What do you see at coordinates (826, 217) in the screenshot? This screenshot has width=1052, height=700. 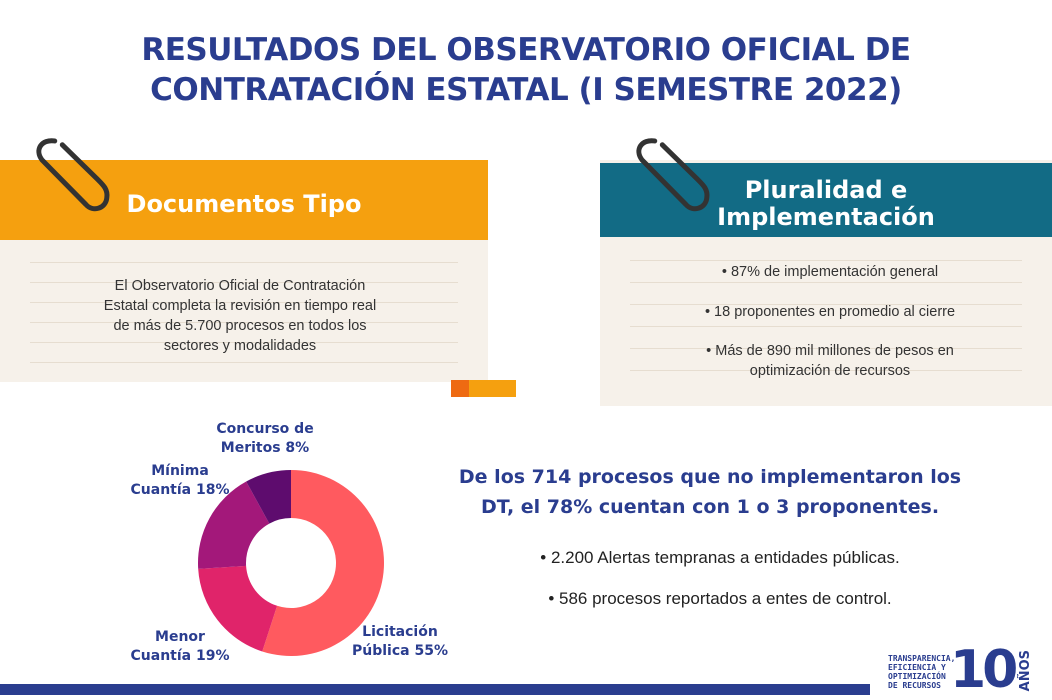 I see `pluralidad-title-line-2: Implementación` at bounding box center [826, 217].